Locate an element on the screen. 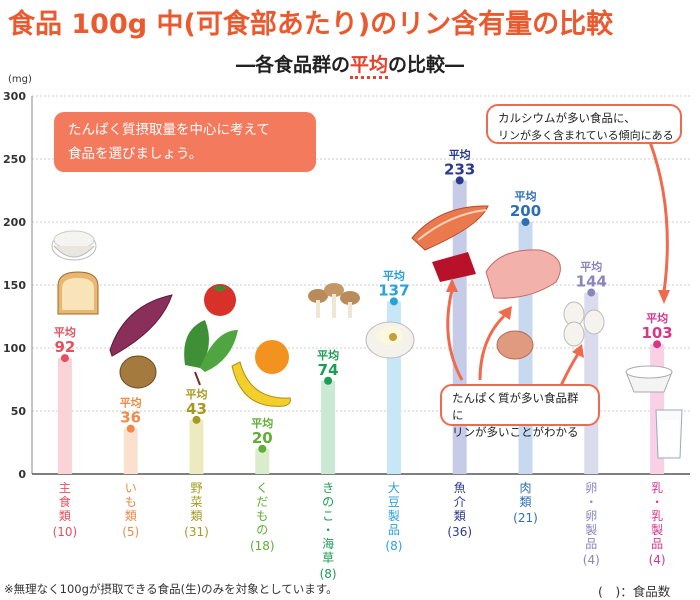  protein-arrow-to-egg is located at coordinates (569, 371).